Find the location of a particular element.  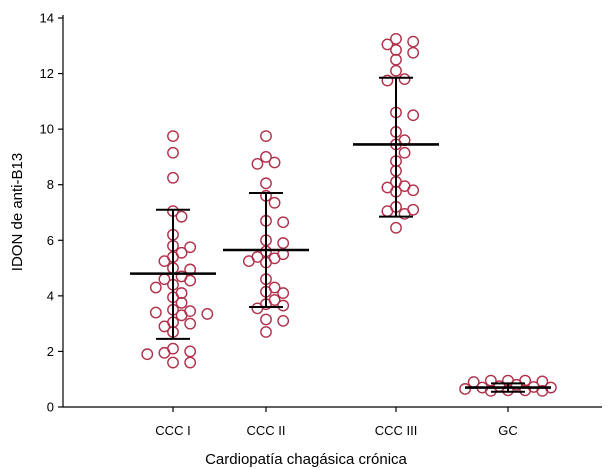

y-tick-label: 4 is located at coordinates (50, 295).